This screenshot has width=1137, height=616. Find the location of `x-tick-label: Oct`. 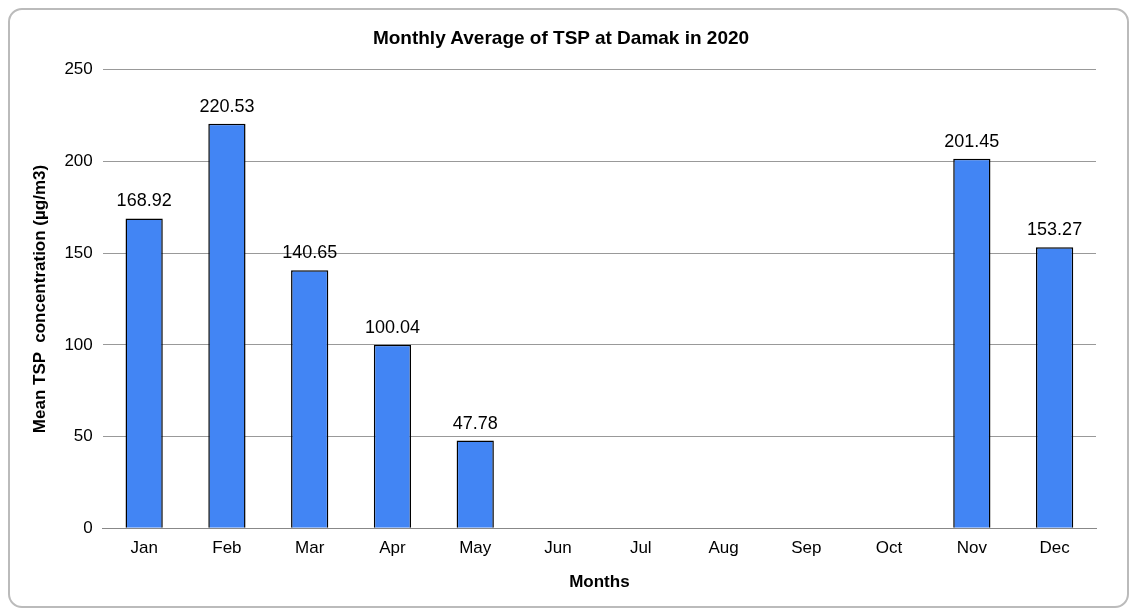

x-tick-label: Oct is located at coordinates (889, 548).